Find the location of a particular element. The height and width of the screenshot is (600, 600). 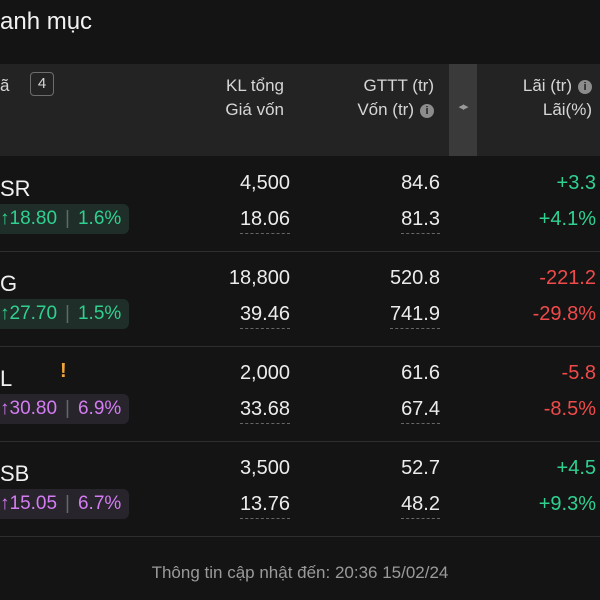

price-change-pct: 6.9% is located at coordinates (99, 408).